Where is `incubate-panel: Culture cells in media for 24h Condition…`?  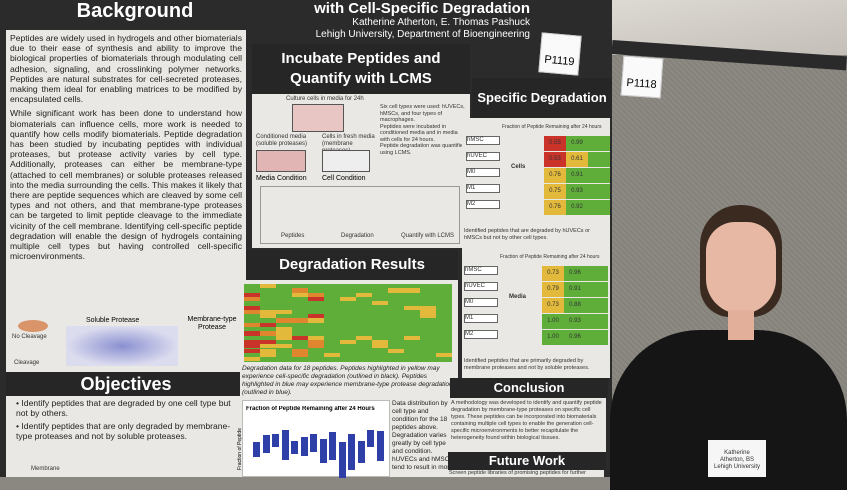 incubate-panel: Culture cells in media for 24h Condition… is located at coordinates (361, 171).